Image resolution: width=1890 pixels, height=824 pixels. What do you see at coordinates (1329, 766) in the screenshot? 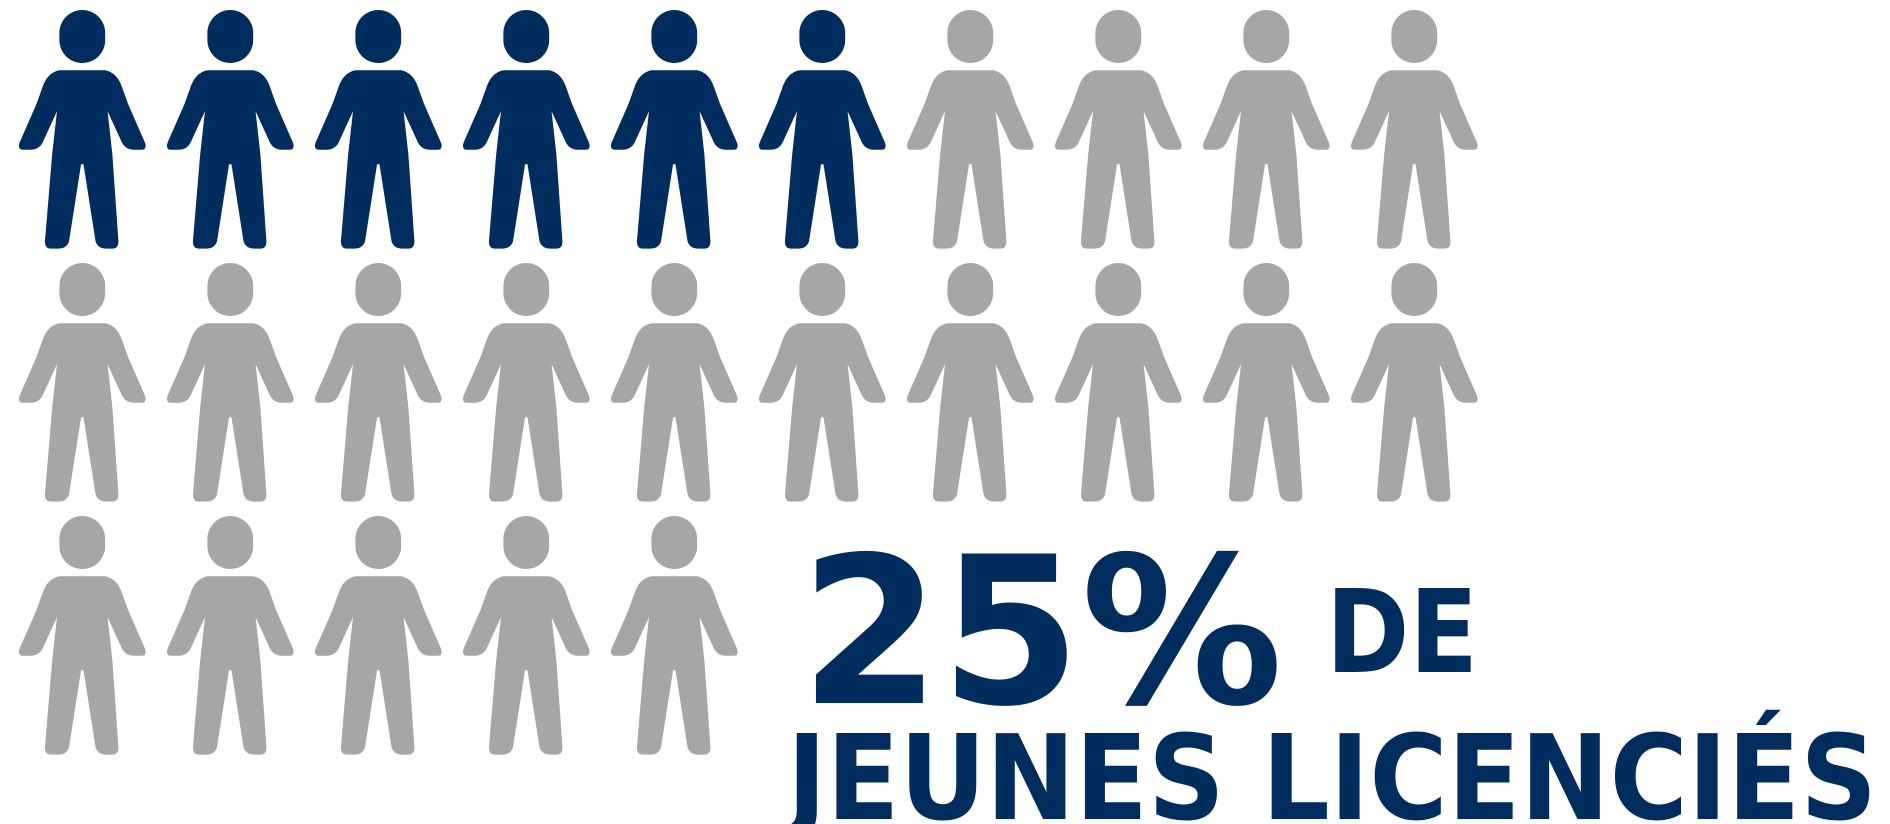
I see `subtitle: JEUNES LICENCIÉS` at bounding box center [1329, 766].